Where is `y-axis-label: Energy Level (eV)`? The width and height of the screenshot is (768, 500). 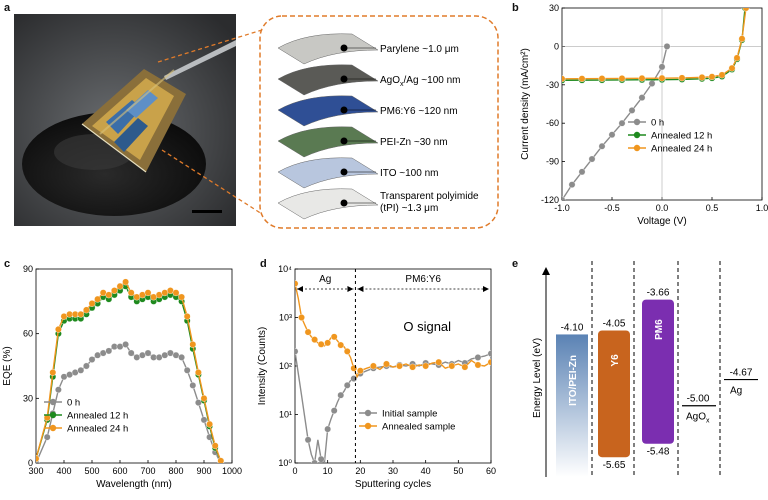 y-axis-label: Energy Level (eV) is located at coordinates (537, 378).